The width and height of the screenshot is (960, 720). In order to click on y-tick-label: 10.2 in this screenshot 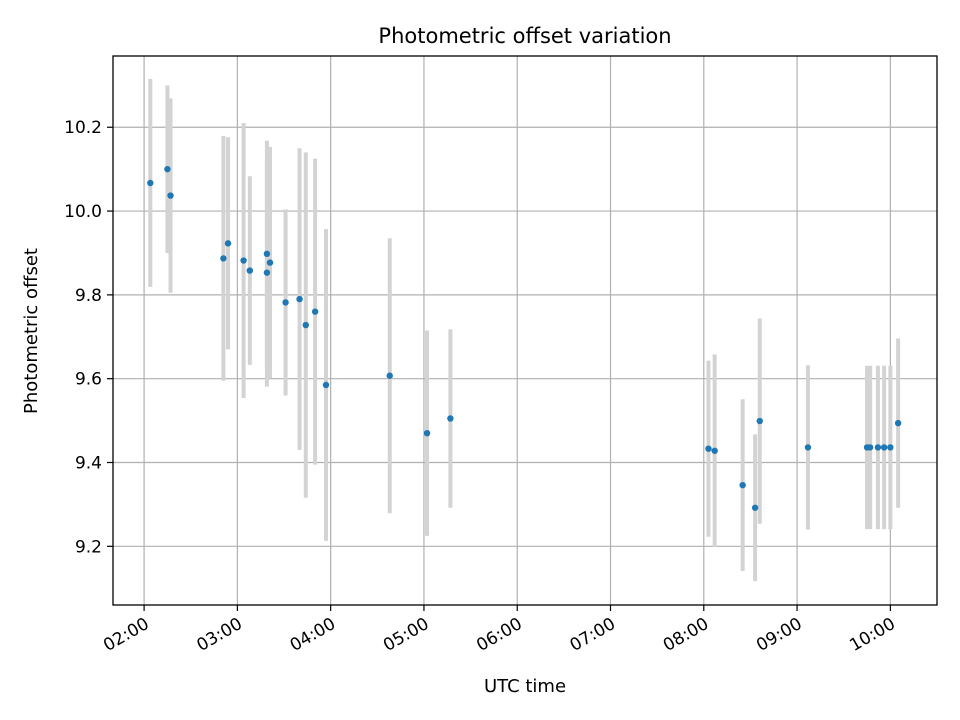, I will do `click(83, 128)`.